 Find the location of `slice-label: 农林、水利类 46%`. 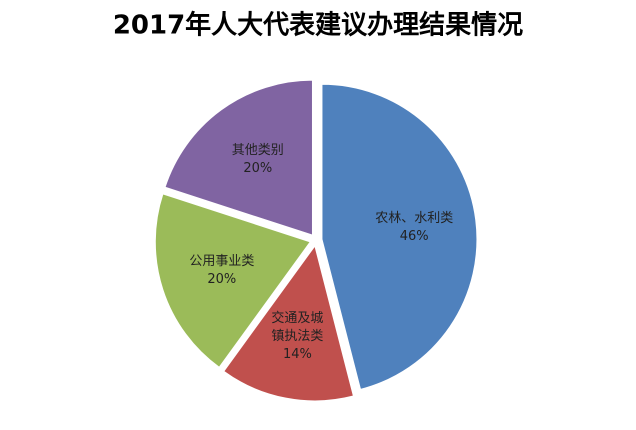

slice-label: 农林、水利类 46% is located at coordinates (414, 228).